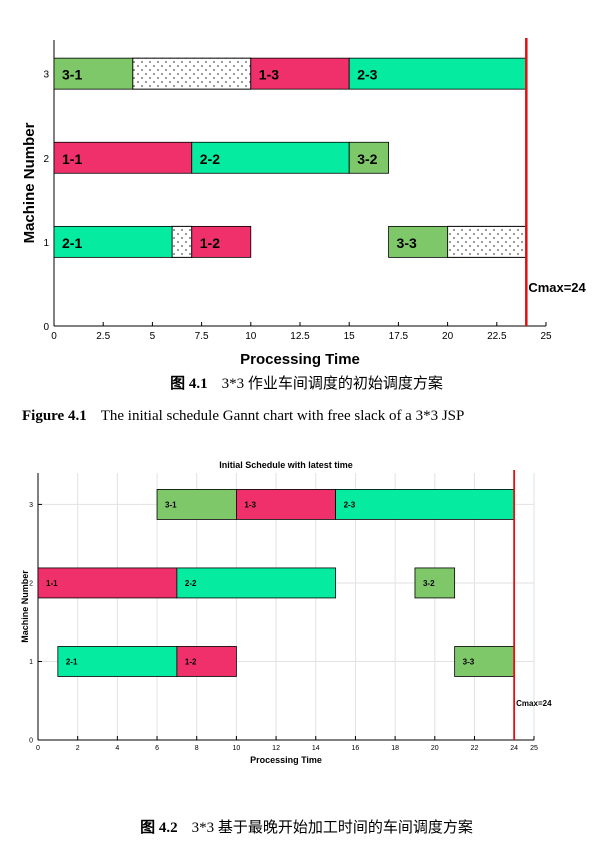 The image size is (613, 851). What do you see at coordinates (197, 748) in the screenshot?
I see `x-tick-label: 8` at bounding box center [197, 748].